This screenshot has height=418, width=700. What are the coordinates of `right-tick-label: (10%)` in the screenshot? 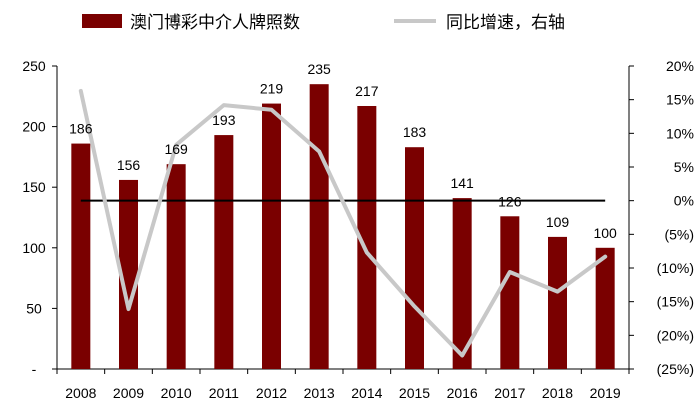 It's located at (675, 268).